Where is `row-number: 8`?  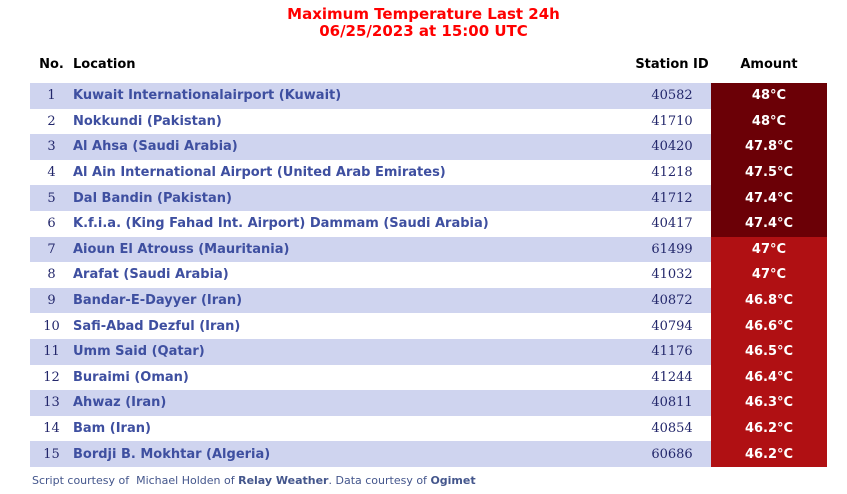 row-number: 8 is located at coordinates (51, 275).